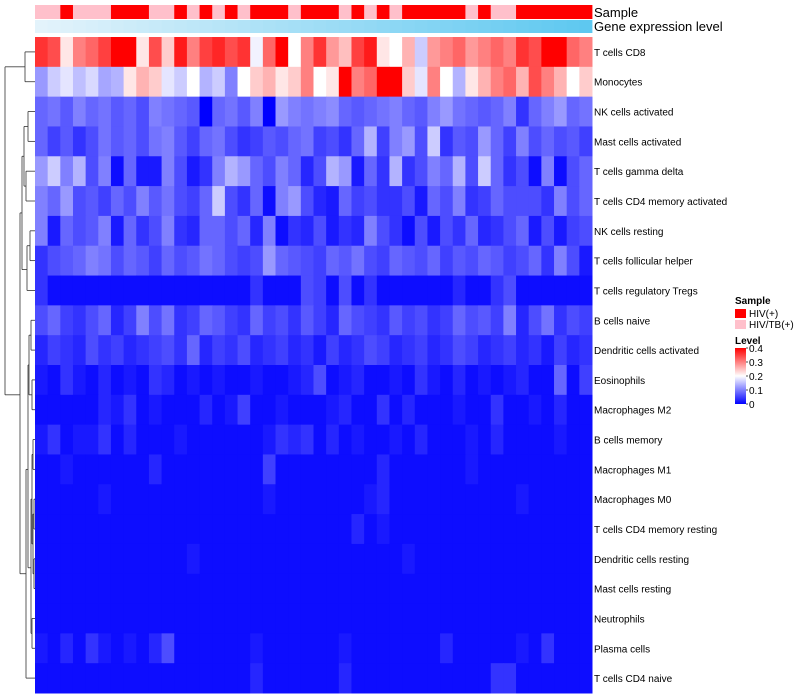 This screenshot has width=800, height=700. What do you see at coordinates (633, 470) in the screenshot?
I see `row-label: Macrophages M1` at bounding box center [633, 470].